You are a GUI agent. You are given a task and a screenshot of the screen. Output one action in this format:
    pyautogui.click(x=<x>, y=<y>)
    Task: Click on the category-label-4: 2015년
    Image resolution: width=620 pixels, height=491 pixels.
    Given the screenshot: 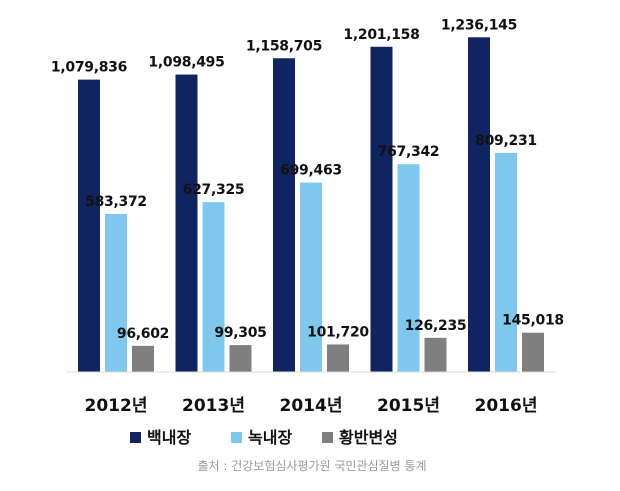 What is the action you would take?
    pyautogui.click(x=408, y=406)
    